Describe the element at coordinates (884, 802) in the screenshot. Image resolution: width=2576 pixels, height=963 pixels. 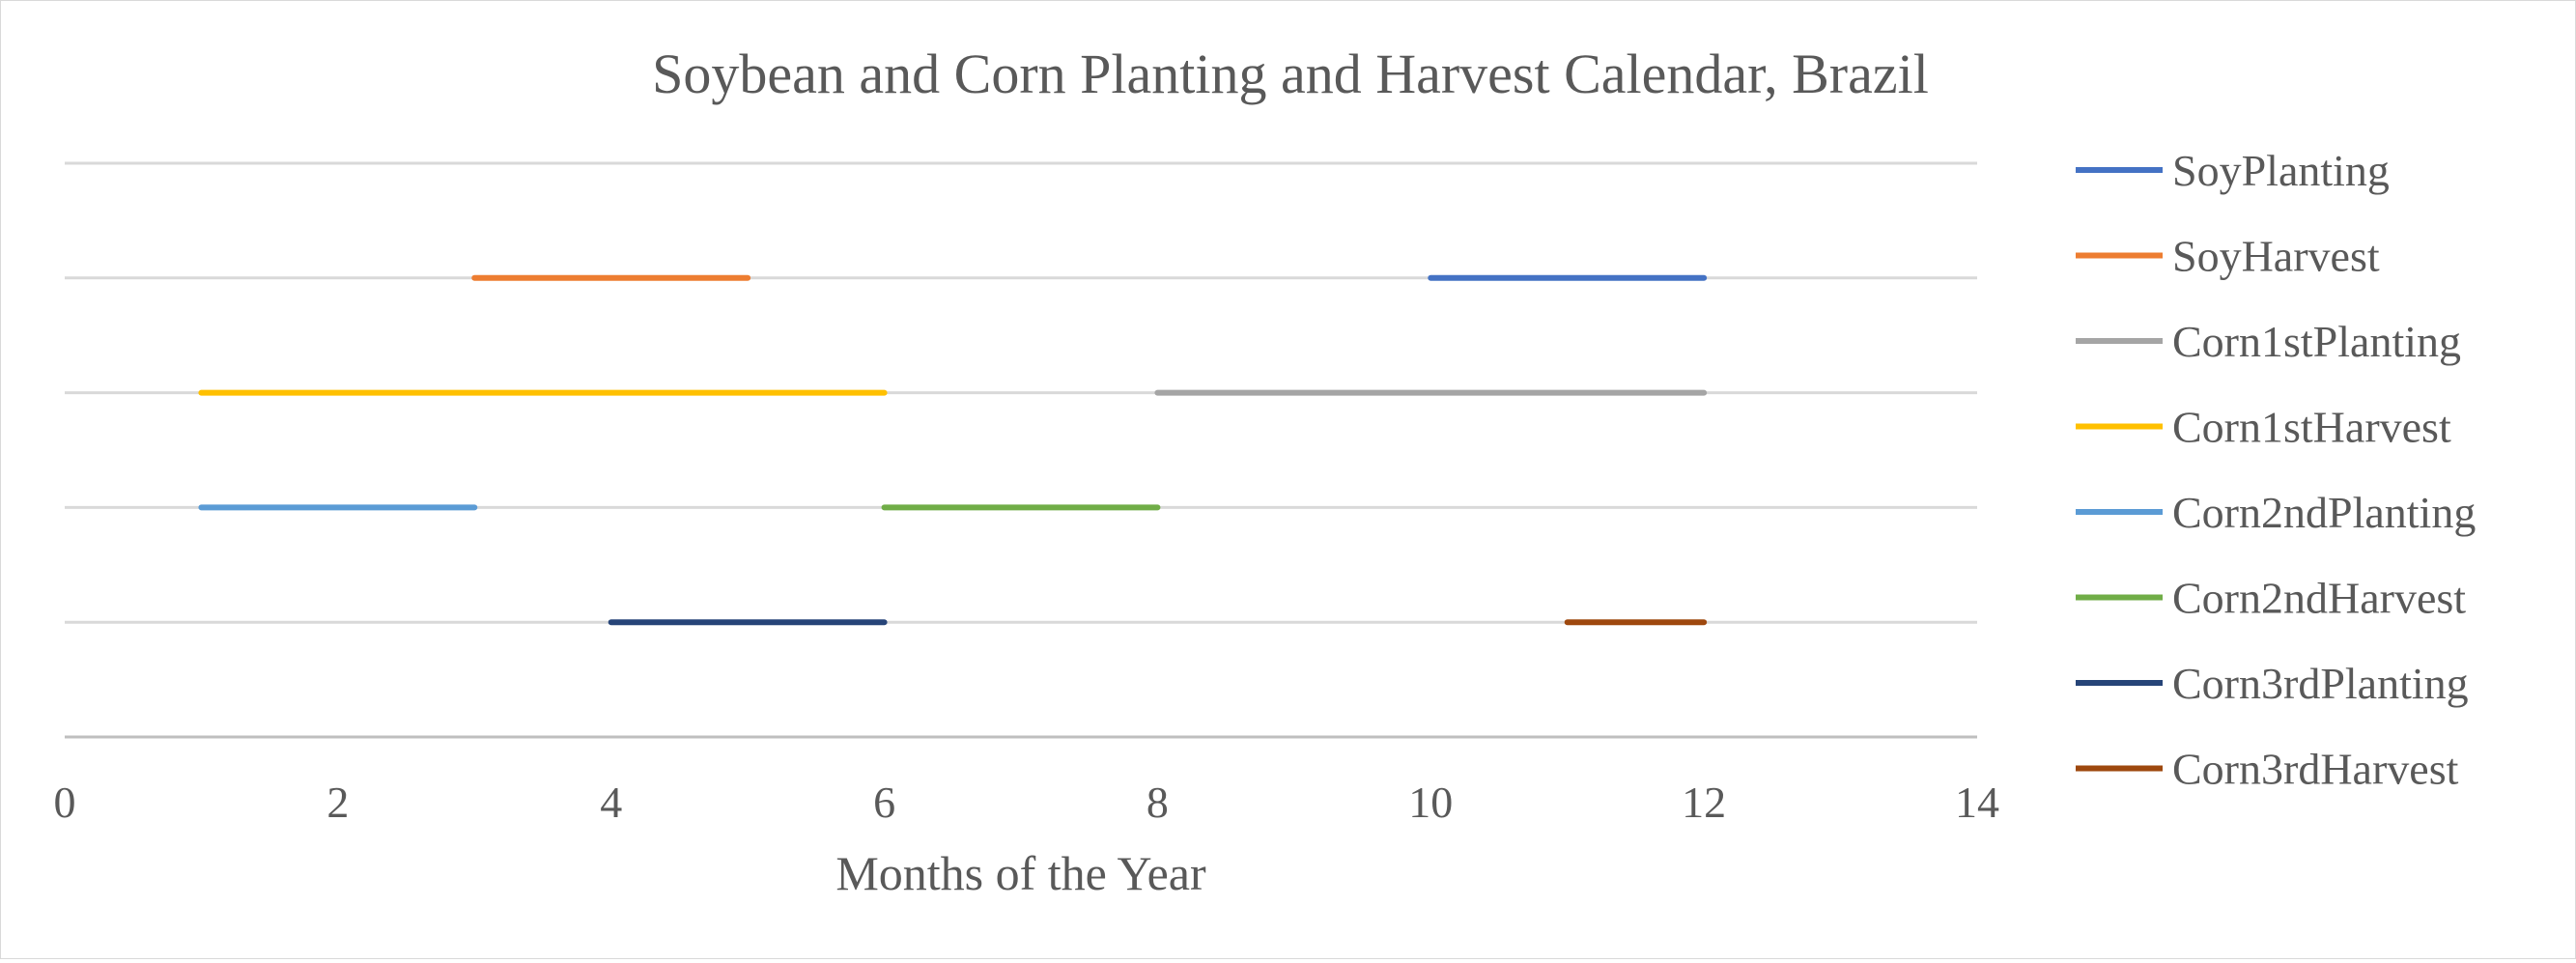
I see `x-tick-label: 6` at that location.